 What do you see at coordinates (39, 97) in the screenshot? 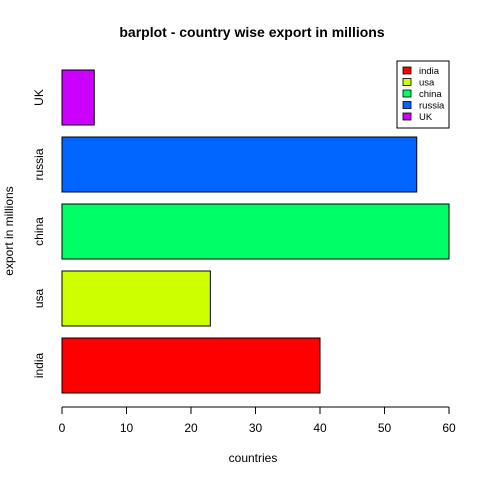
I see `y-tick-label-UK: UK` at bounding box center [39, 97].